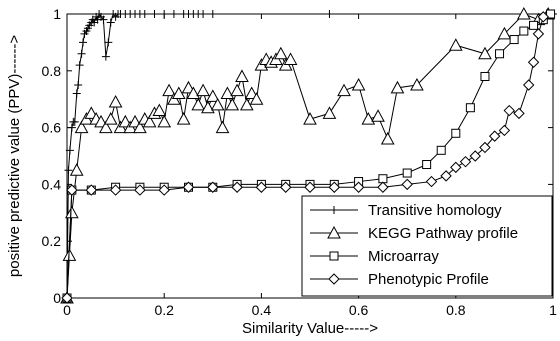  Describe the element at coordinates (67, 310) in the screenshot. I see `x-tick-label: 0` at that location.